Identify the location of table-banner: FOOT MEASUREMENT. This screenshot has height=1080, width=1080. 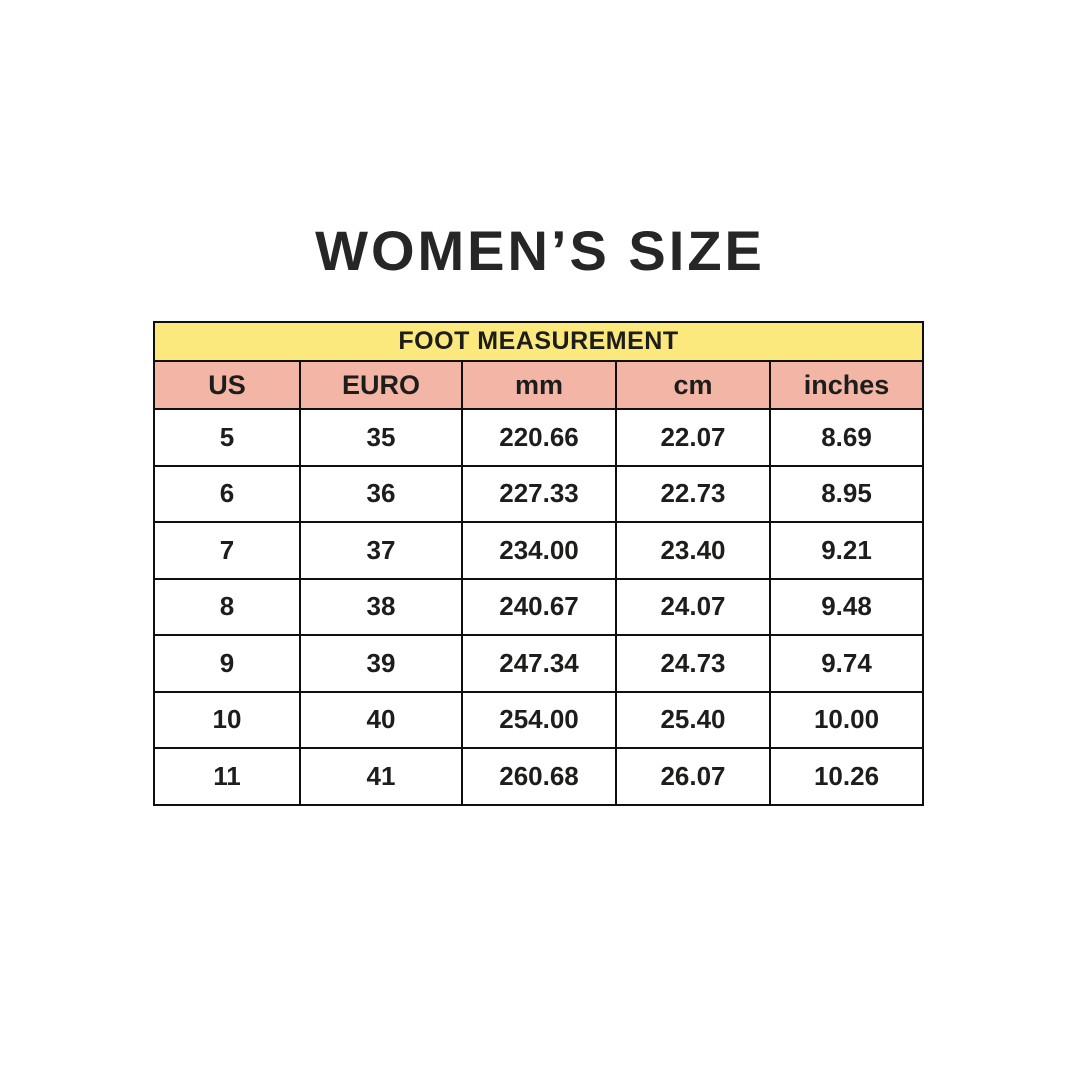
(538, 341).